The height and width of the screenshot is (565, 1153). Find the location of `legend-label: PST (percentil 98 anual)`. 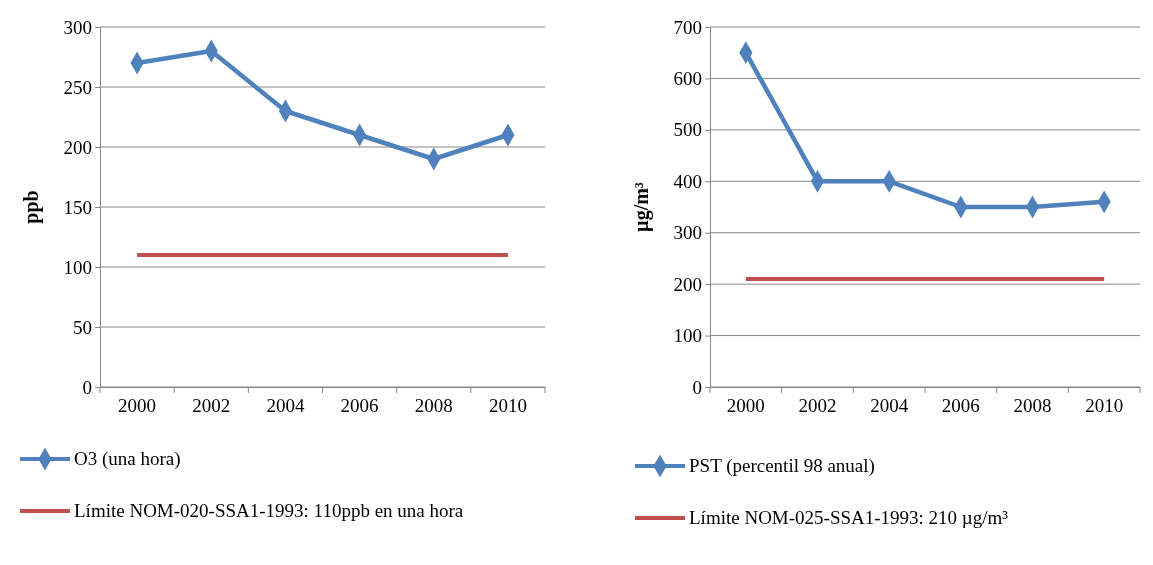

legend-label: PST (percentil 98 anual) is located at coordinates (782, 466).